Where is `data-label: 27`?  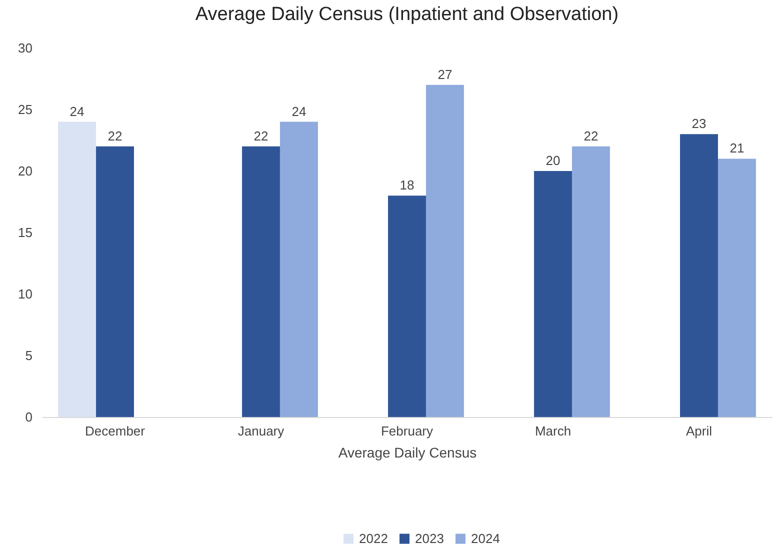
data-label: 27 is located at coordinates (445, 74).